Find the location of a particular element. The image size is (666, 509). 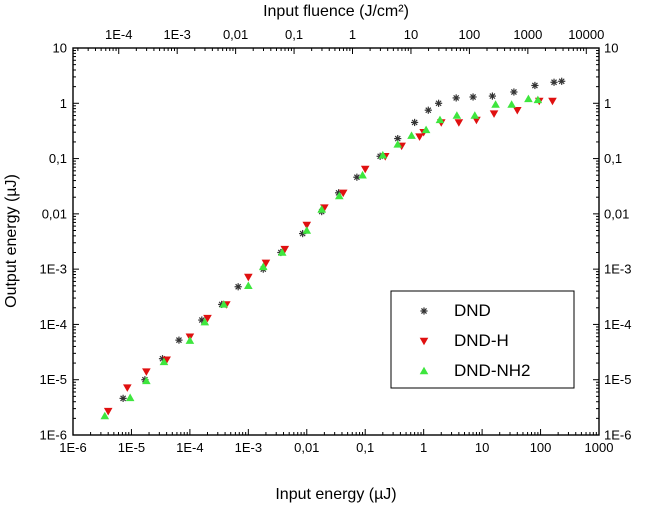

legend-symbol-dnd-nh2 is located at coordinates (424, 370).